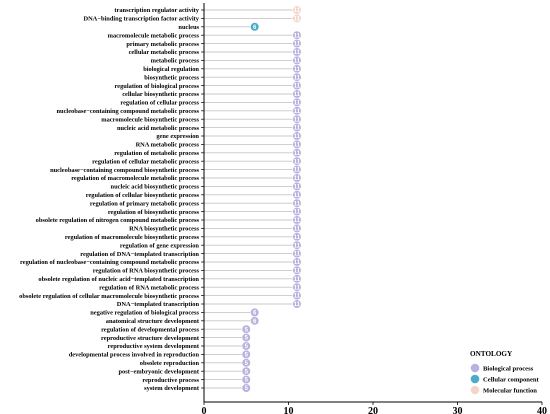  Describe the element at coordinates (155, 187) in the screenshot. I see `term-label: nucleic acid biosynthetic process` at that location.